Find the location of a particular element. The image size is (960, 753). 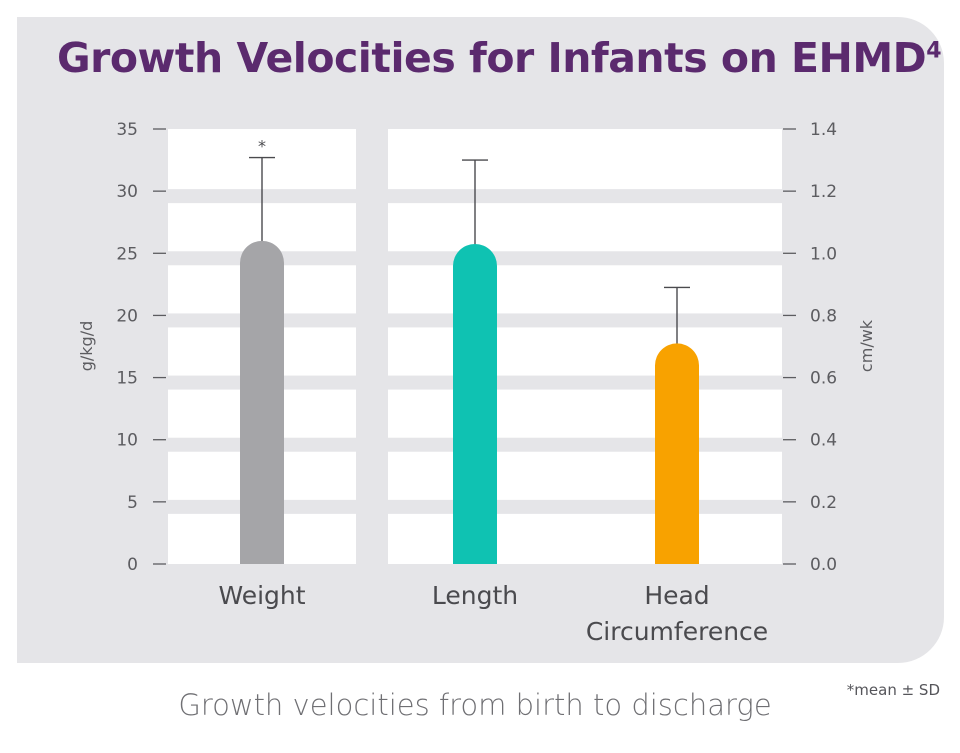

right-axis-tick-label: 1.0 is located at coordinates (823, 254).